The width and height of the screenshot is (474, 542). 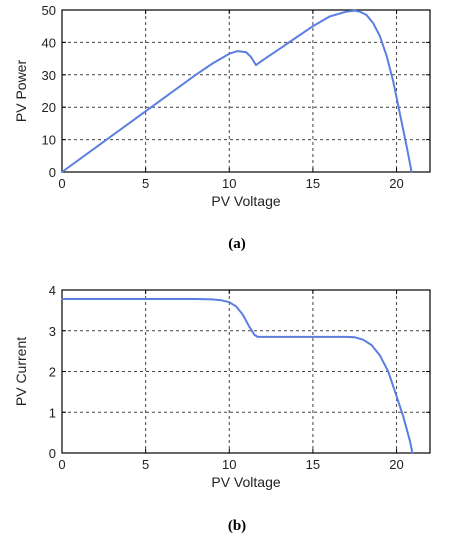 I want to click on chart-0-x-tick-label-2: 10, so click(x=229, y=183).